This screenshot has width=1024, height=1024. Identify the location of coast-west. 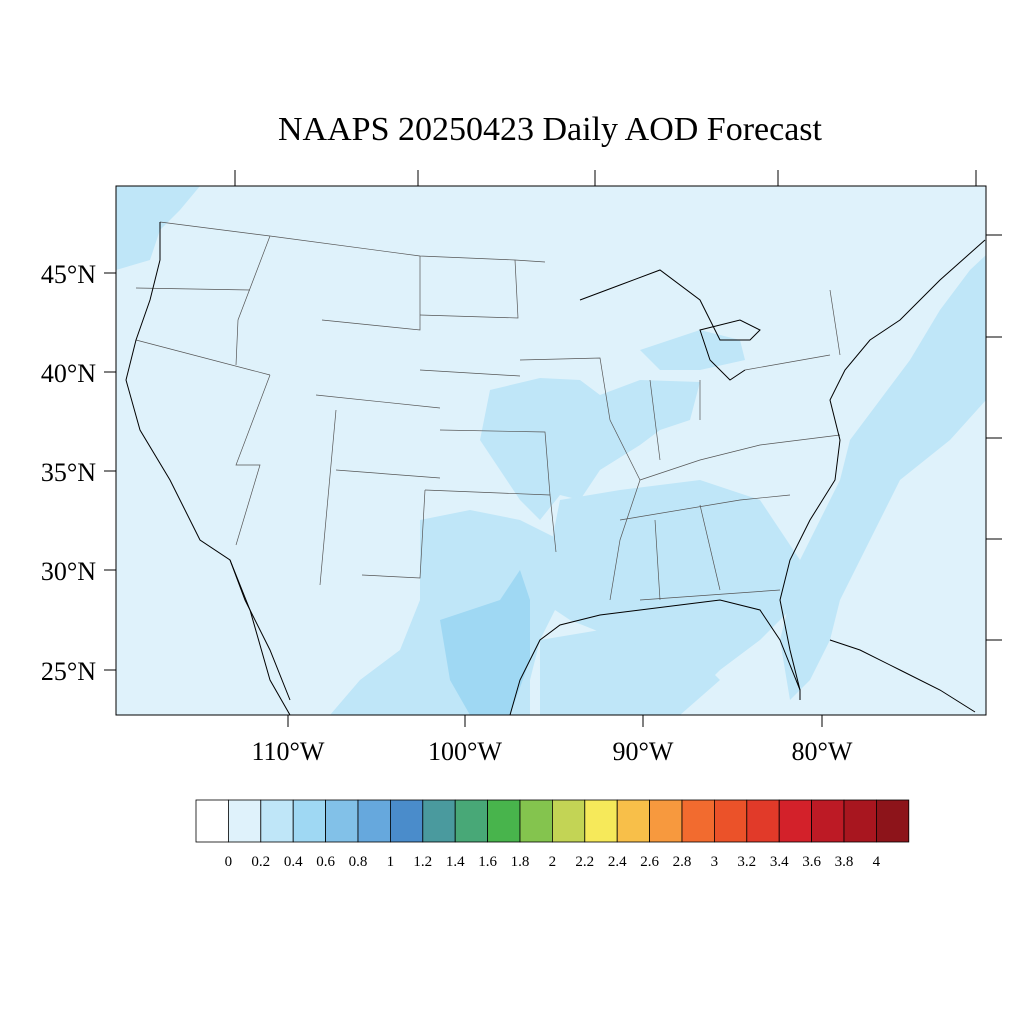
(208, 468).